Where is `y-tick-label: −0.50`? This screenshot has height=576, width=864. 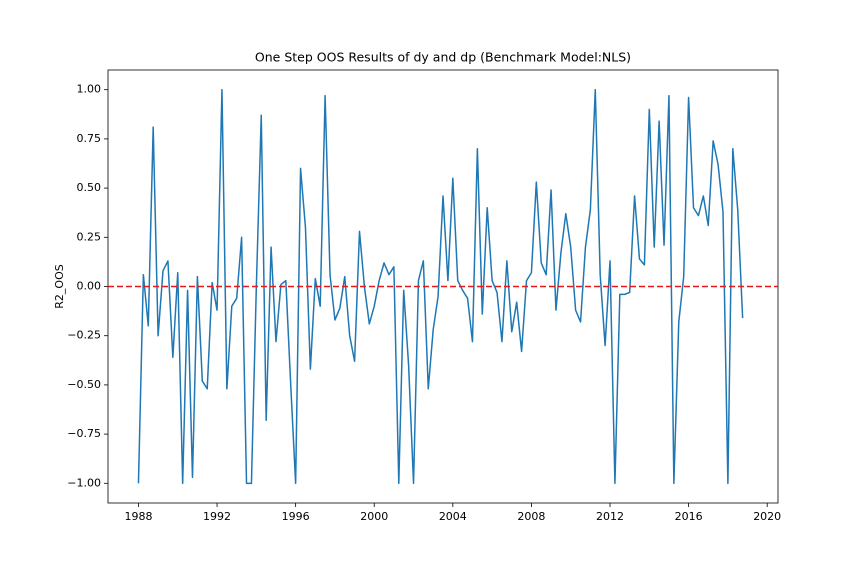 y-tick-label: −0.50 is located at coordinates (84, 384).